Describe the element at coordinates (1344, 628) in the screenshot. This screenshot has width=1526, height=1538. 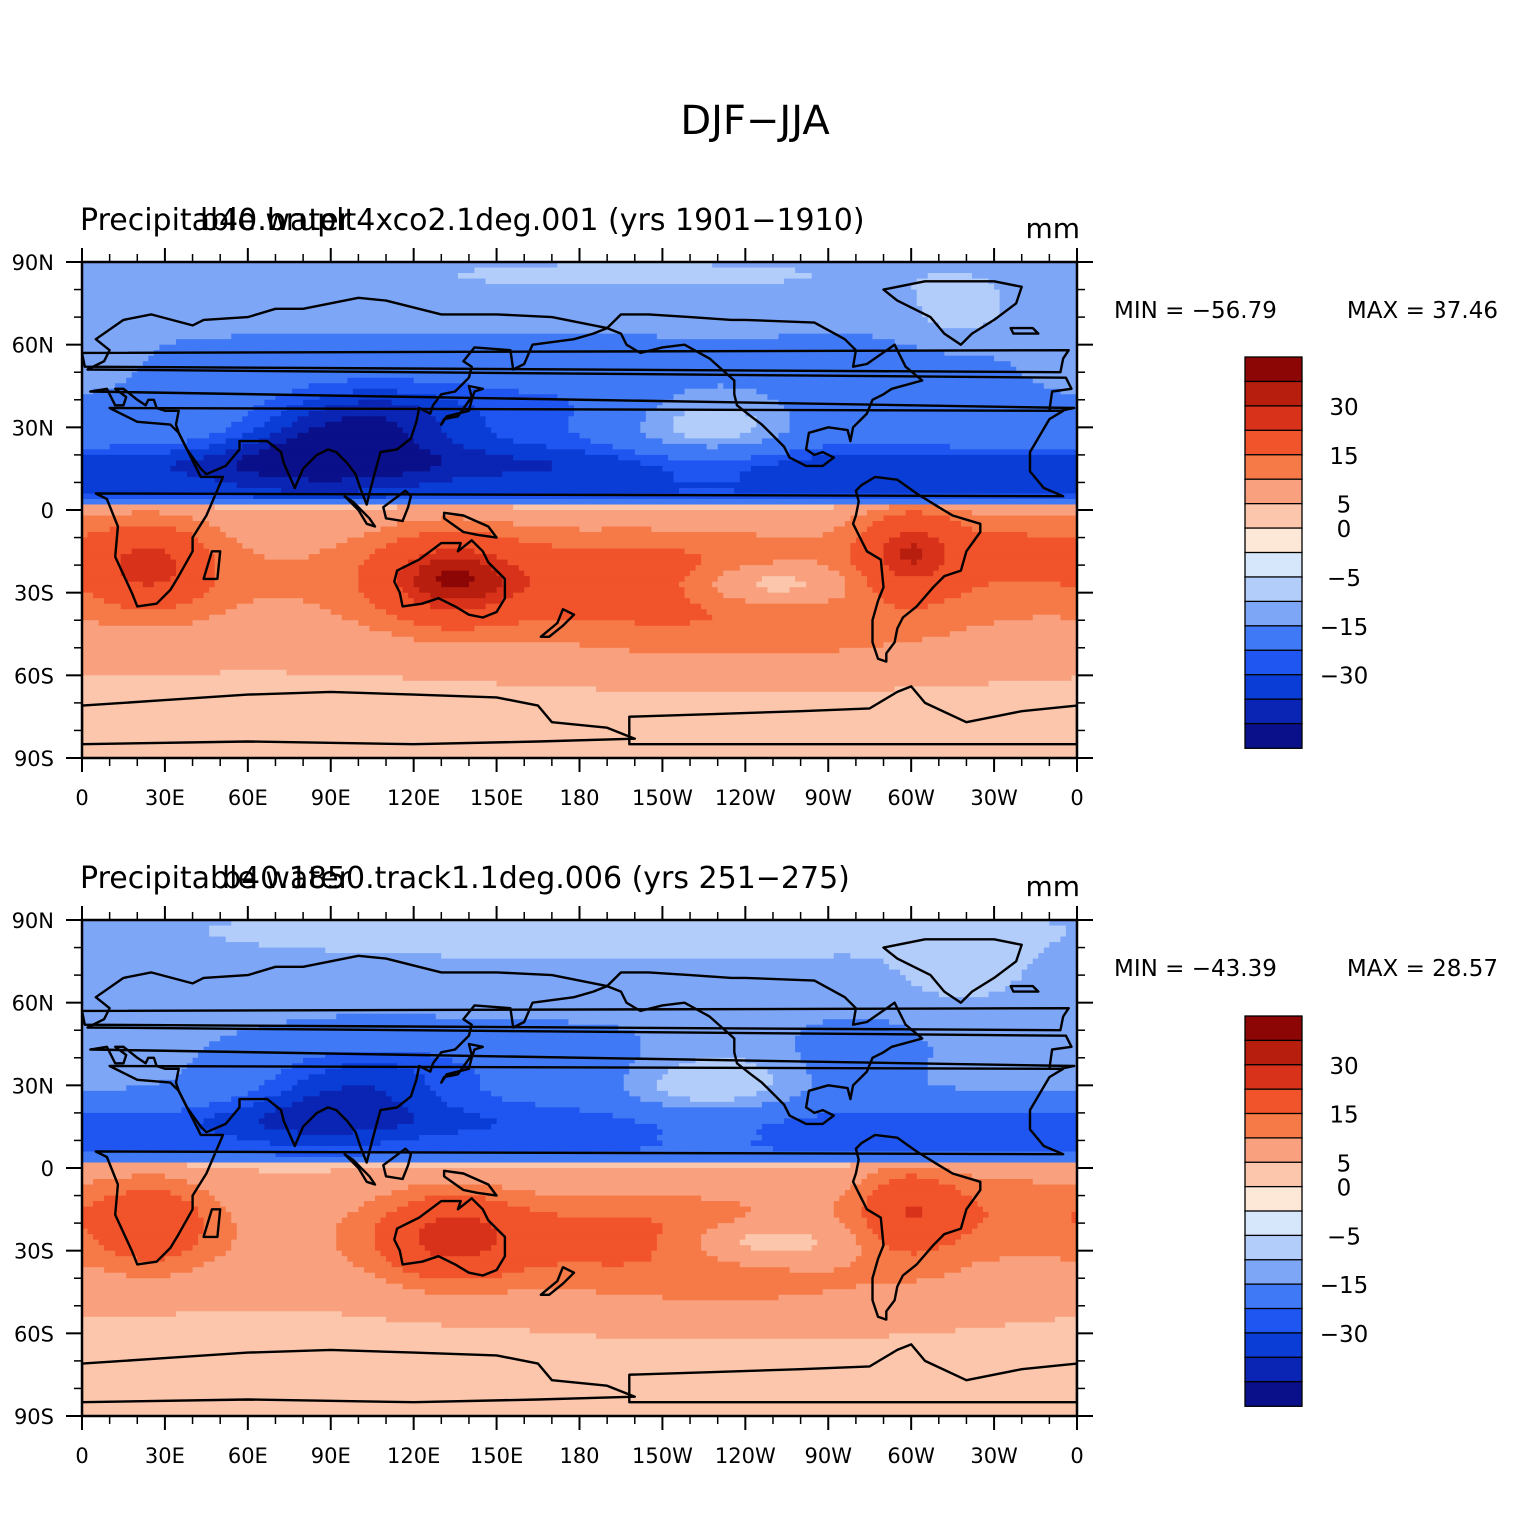
I see `colorbar-label: −15` at that location.